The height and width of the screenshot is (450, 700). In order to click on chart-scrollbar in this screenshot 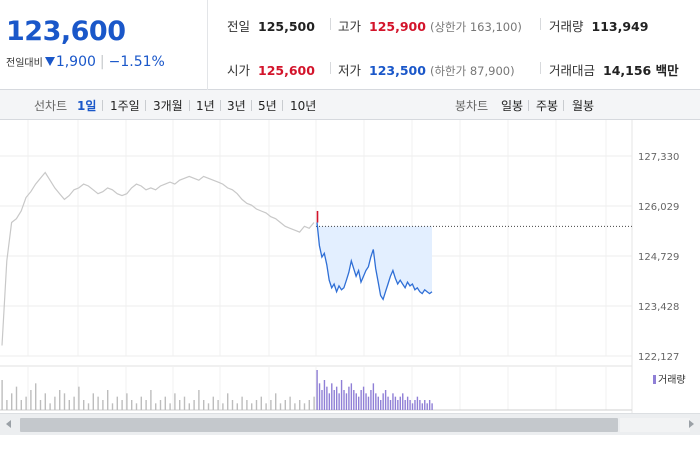, I will do `click(350, 424)`.